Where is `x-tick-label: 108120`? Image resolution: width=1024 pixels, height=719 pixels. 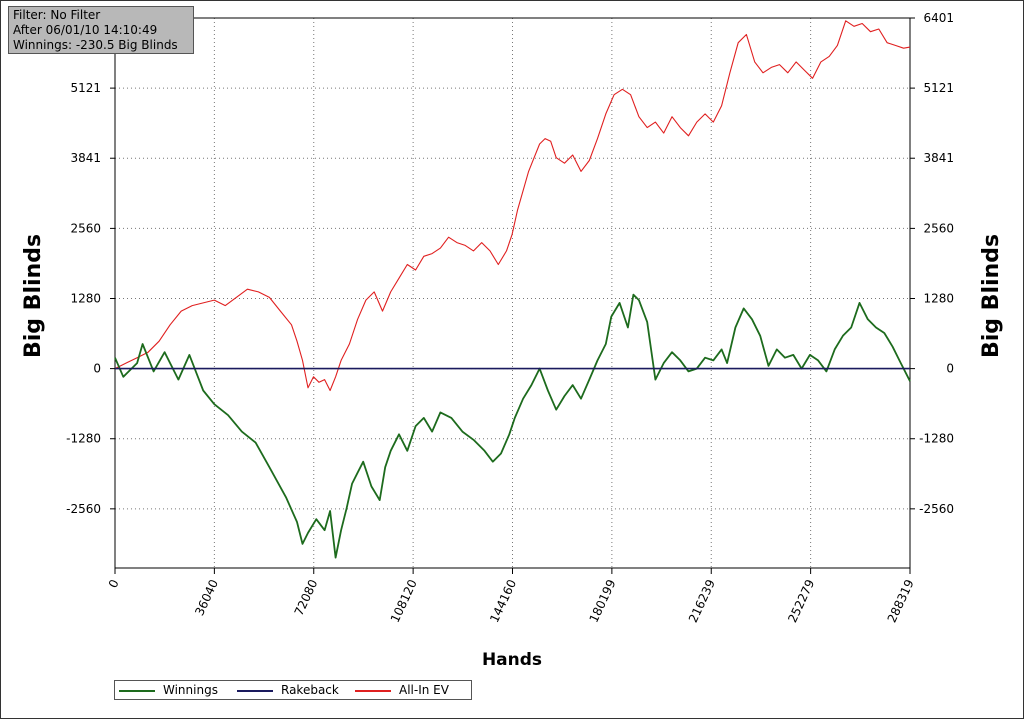 x-tick-label: 108120 is located at coordinates (404, 600).